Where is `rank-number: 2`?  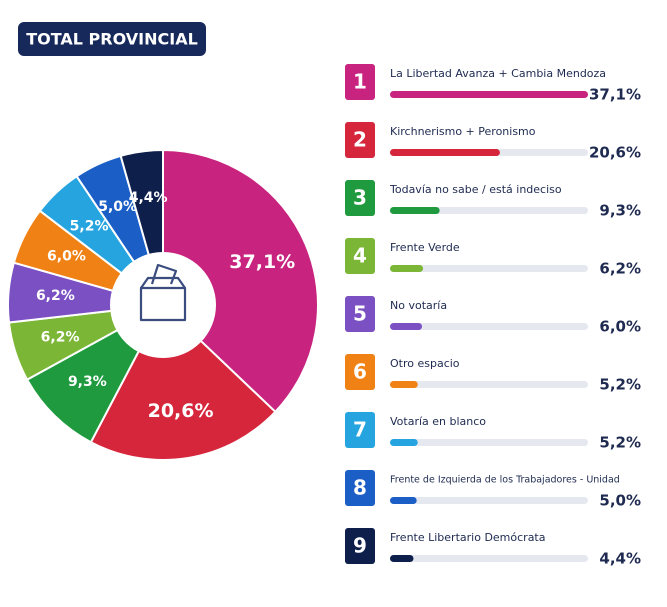 rank-number: 2 is located at coordinates (360, 140).